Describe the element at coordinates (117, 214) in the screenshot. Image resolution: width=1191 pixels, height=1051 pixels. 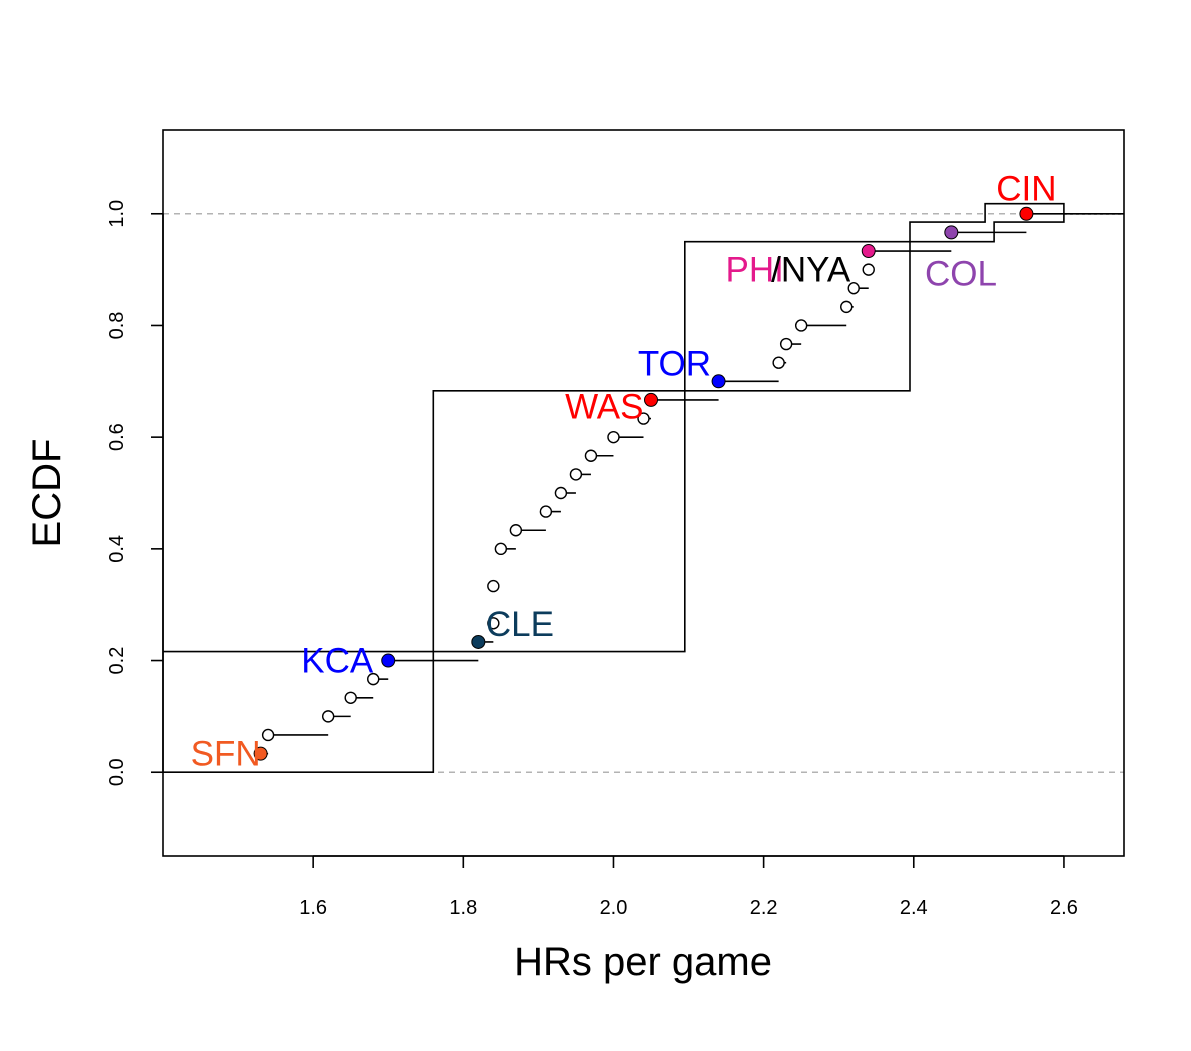
I see `y-tick-label: 1.0` at that location.